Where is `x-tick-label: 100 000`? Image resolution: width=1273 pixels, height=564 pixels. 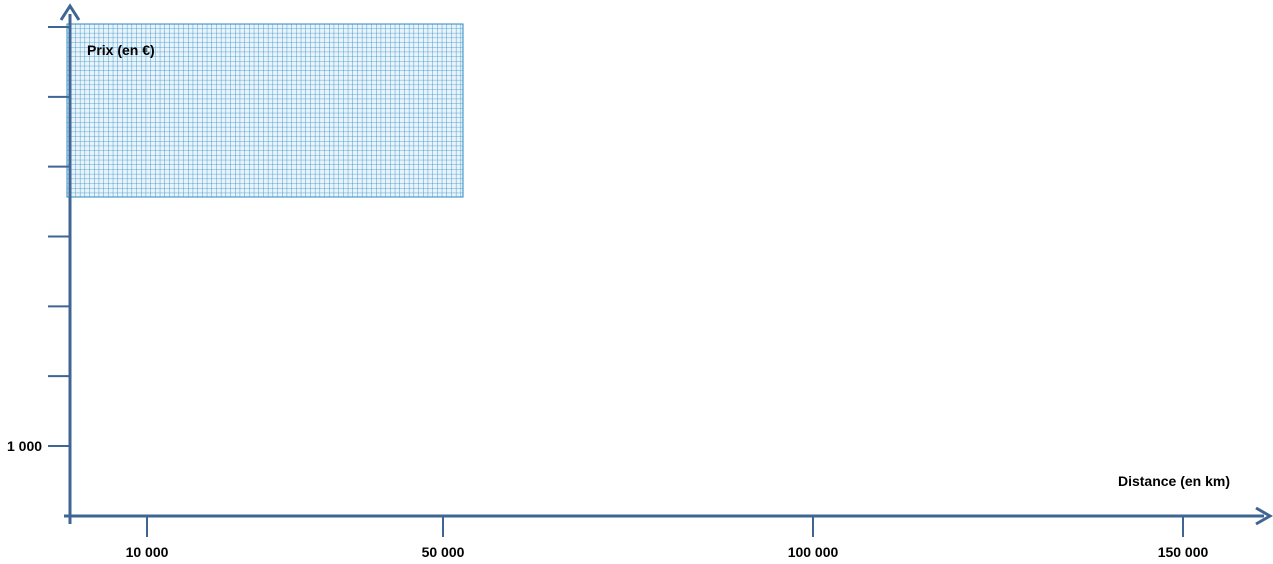 x-tick-label: 100 000 is located at coordinates (813, 552).